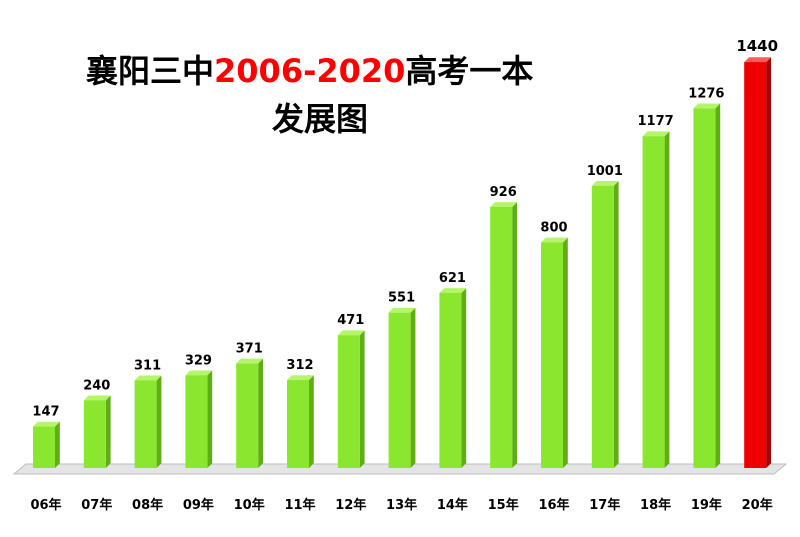 This screenshot has width=800, height=537. Describe the element at coordinates (706, 93) in the screenshot. I see `value-label-13: 1276` at that location.